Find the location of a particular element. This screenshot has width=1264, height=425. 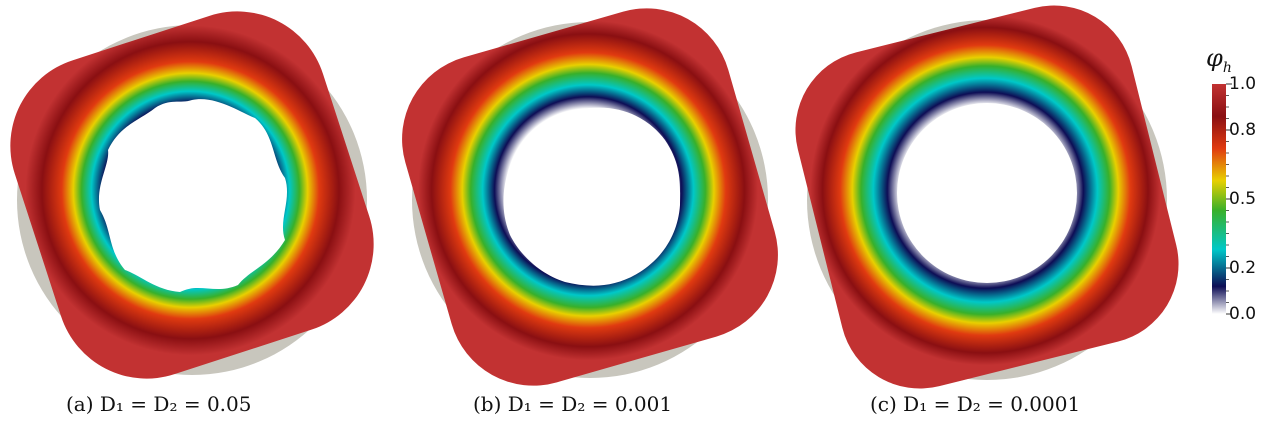

caption-c: (c) D₁ = D₂ = 0.0001 is located at coordinates (975, 404).